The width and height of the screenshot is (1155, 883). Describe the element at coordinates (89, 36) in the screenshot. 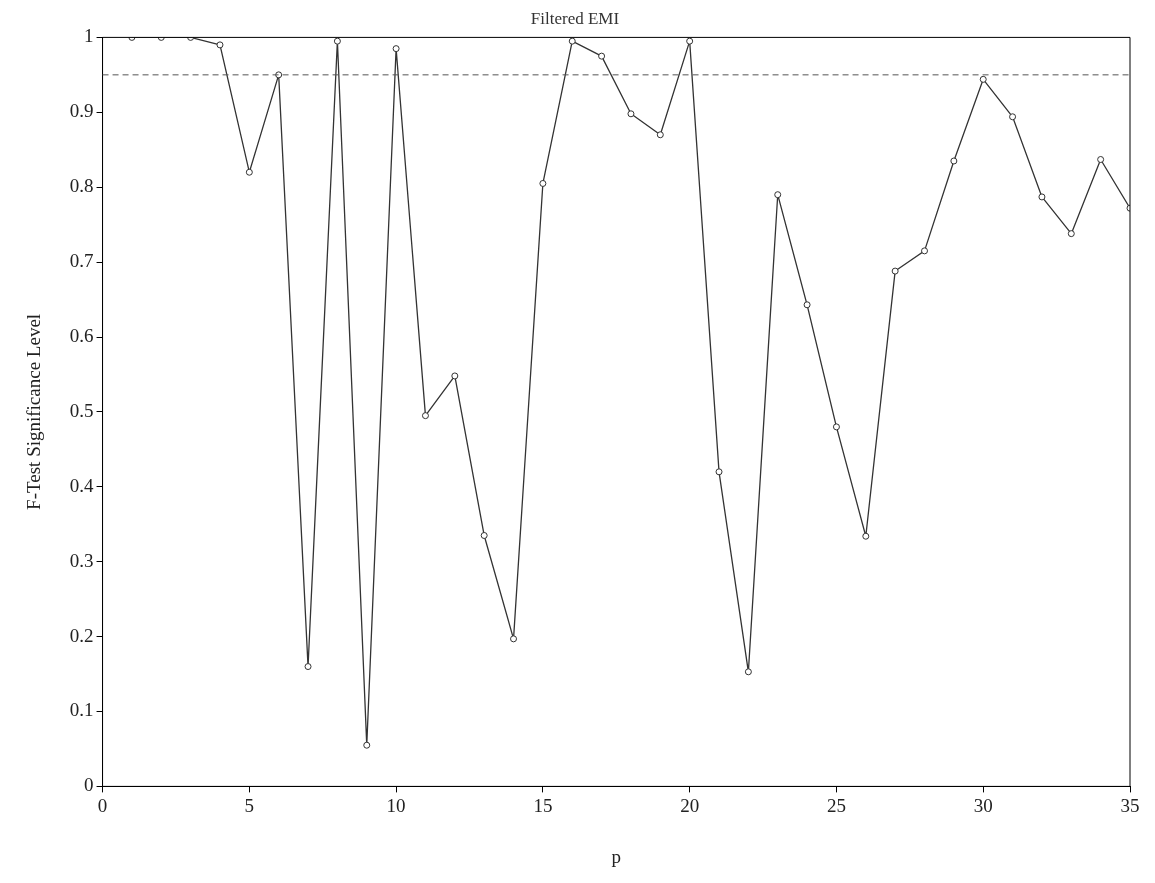

I see `y-tick-label: 1` at that location.